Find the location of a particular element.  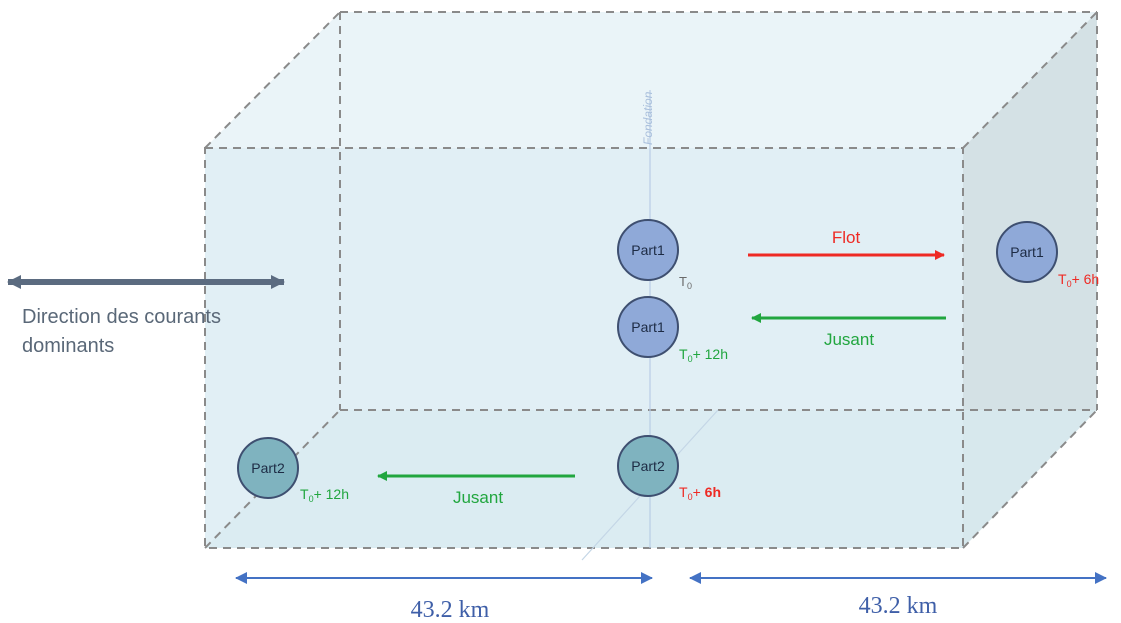

time-label-t0-6h-right: T0+ 6h is located at coordinates (1078, 280).